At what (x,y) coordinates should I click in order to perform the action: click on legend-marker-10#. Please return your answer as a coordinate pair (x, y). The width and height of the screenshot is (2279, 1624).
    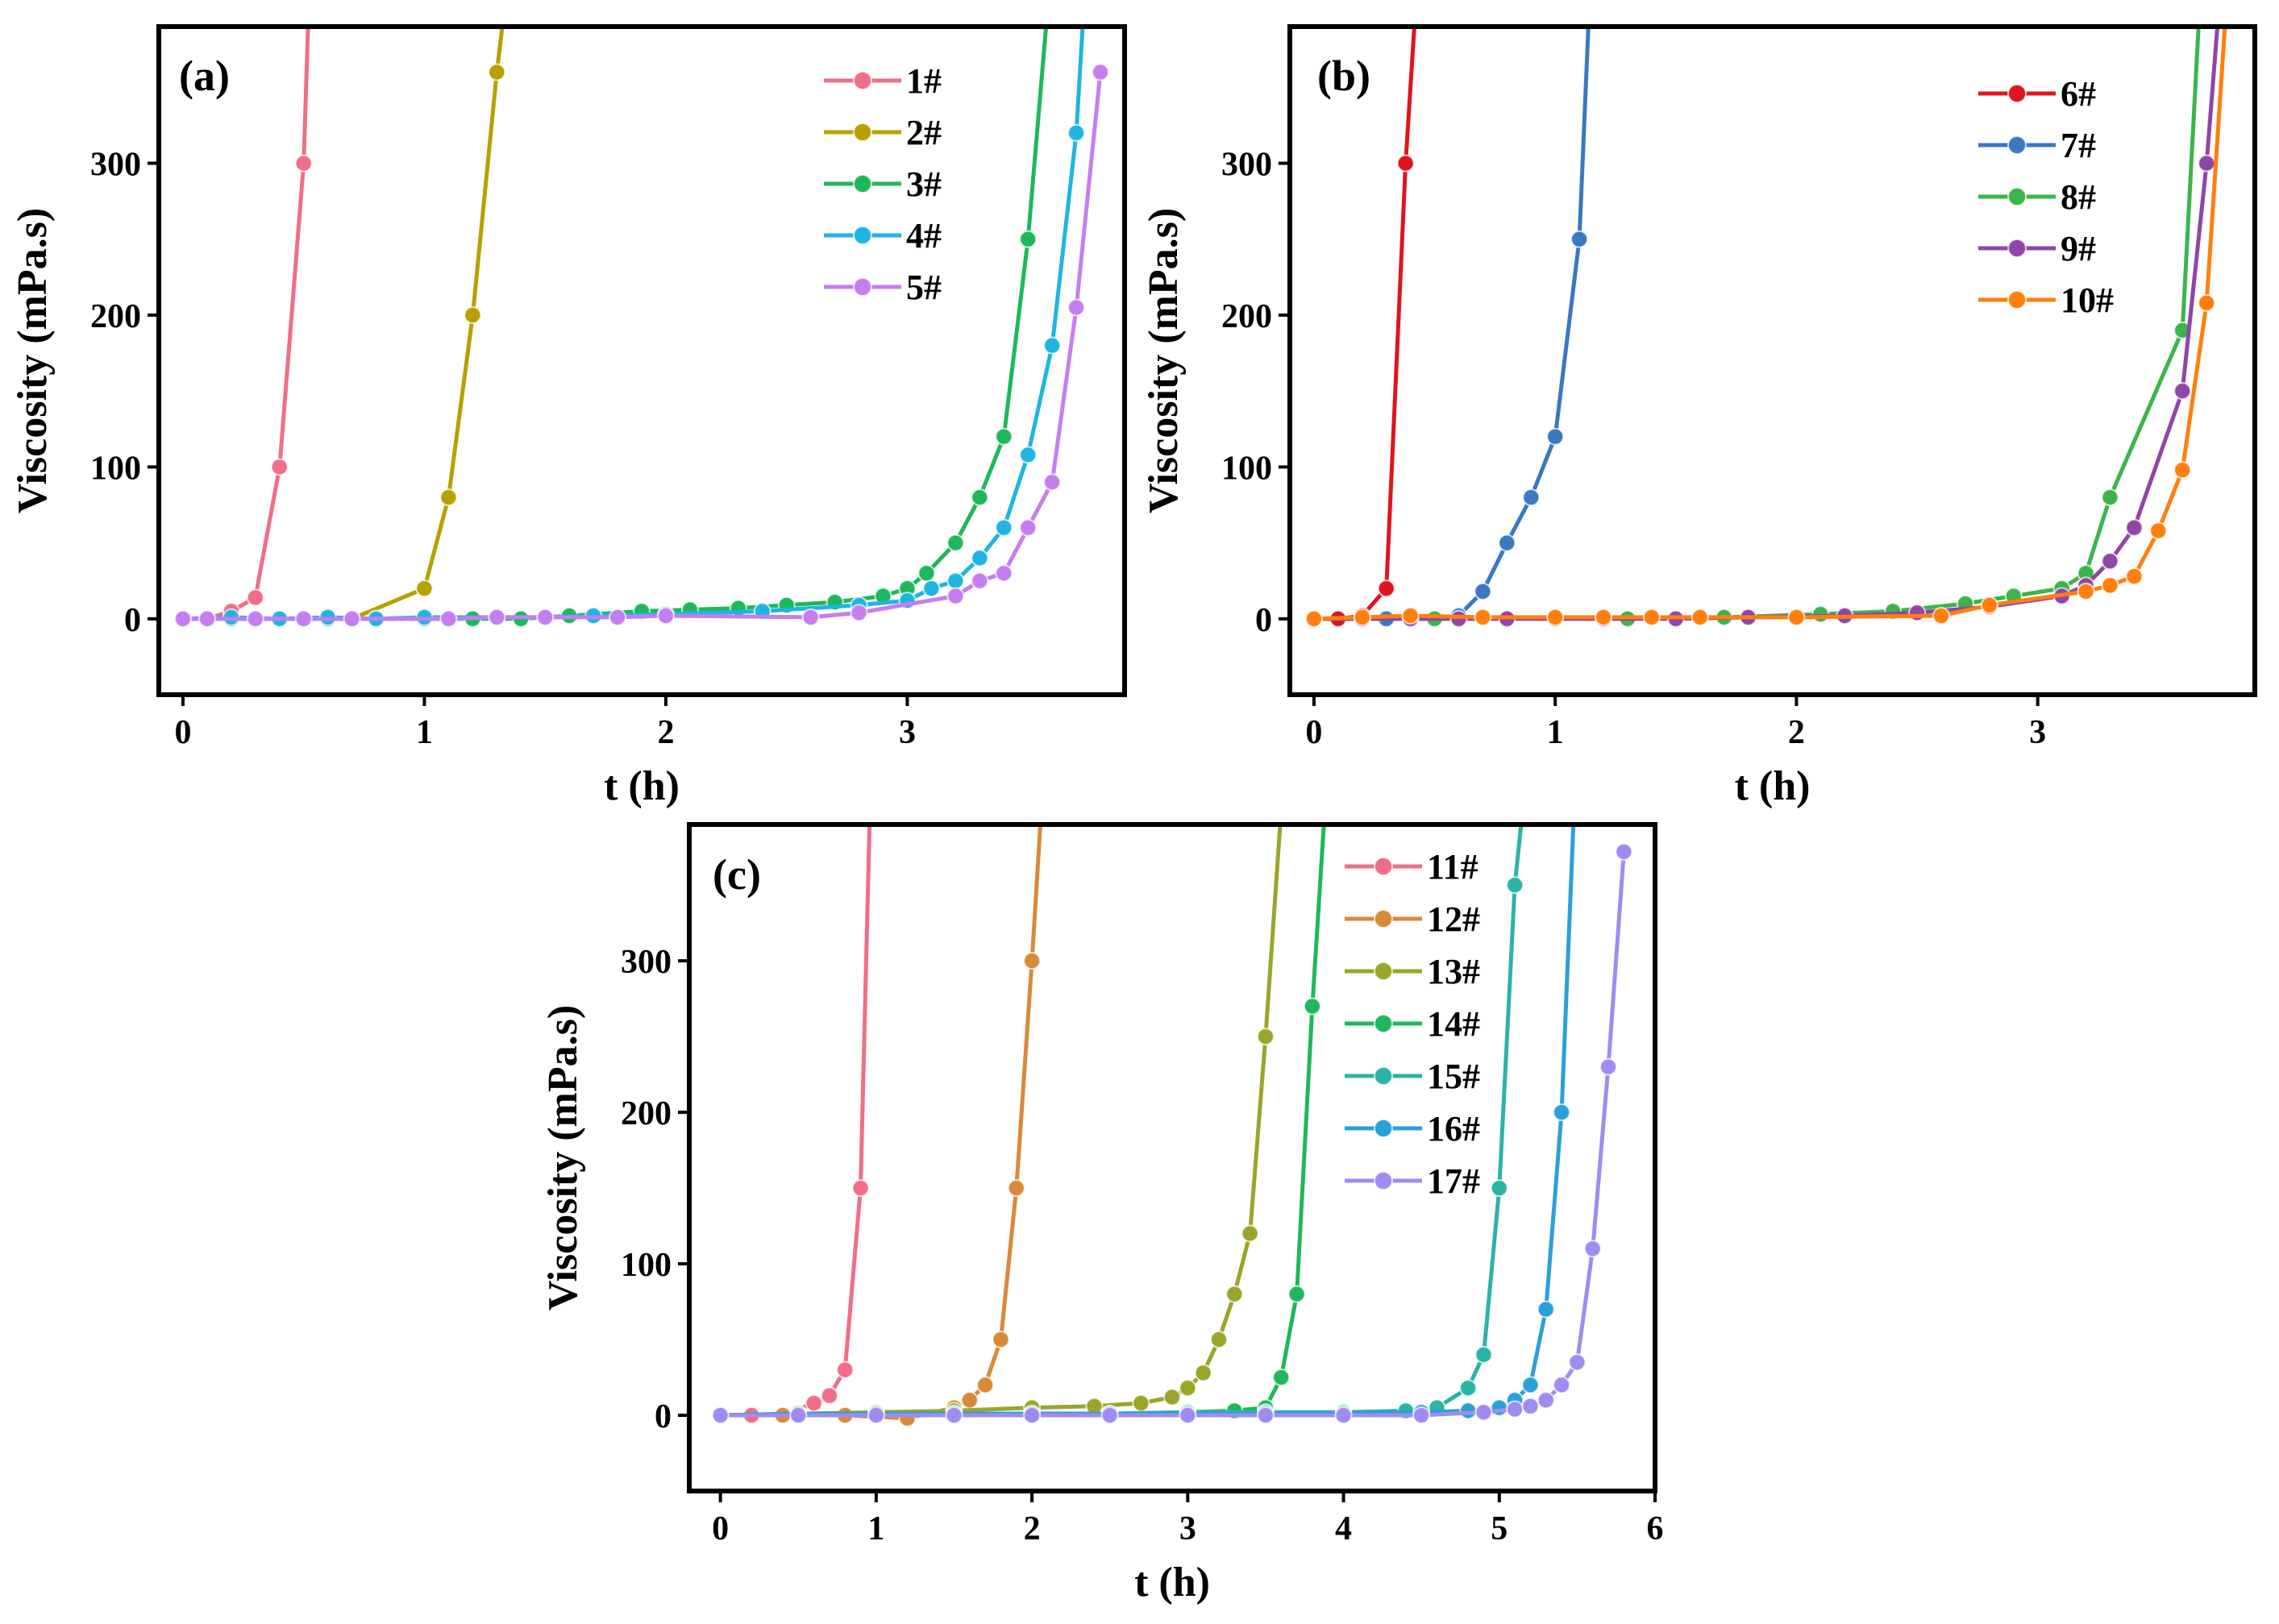
    Looking at the image, I should click on (2017, 299).